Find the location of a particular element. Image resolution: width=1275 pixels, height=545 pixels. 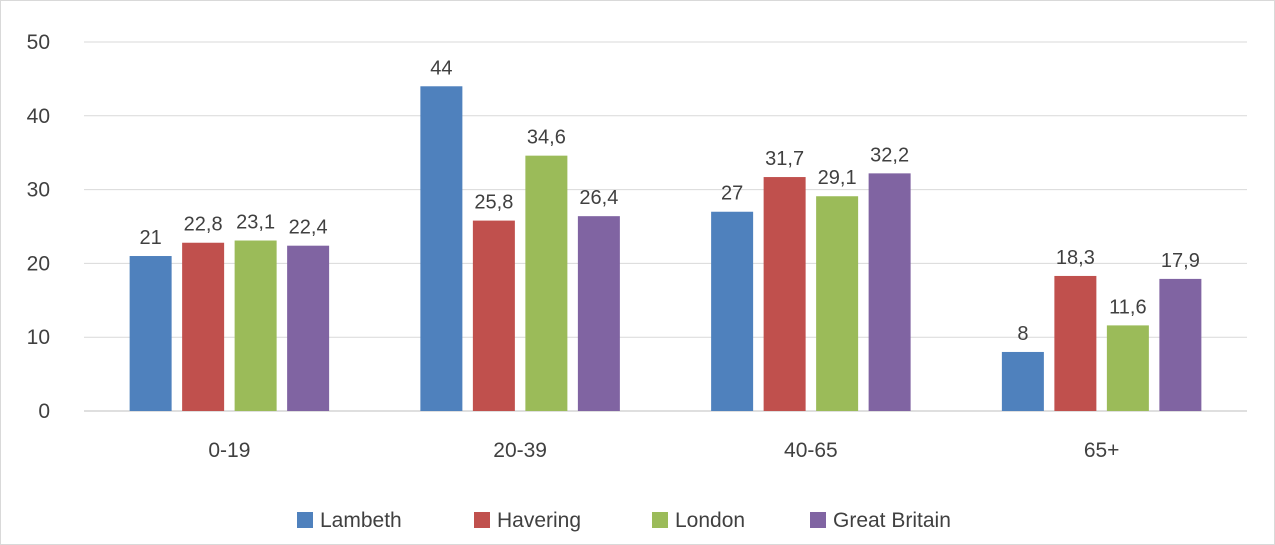

data-label: 23,1 is located at coordinates (255, 223).